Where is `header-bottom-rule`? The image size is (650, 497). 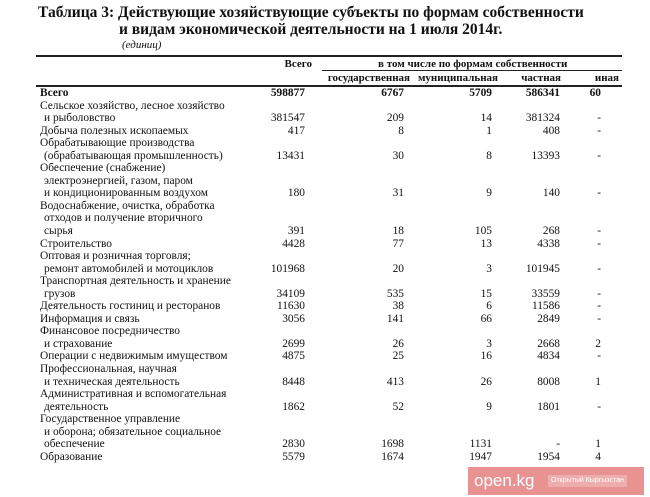
header-bottom-rule is located at coordinates (329, 86).